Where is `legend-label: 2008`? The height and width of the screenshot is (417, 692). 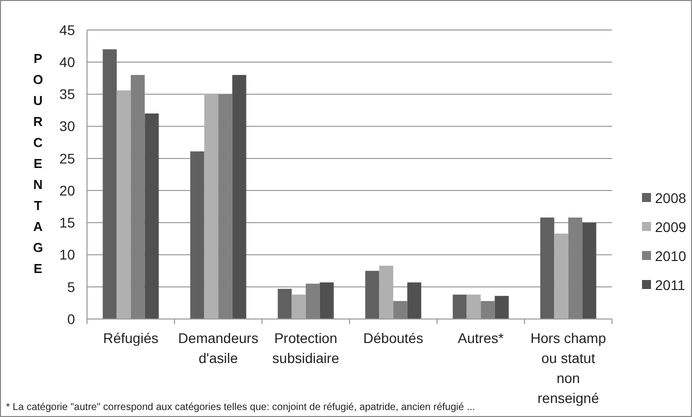
legend-label: 2008 is located at coordinates (670, 198).